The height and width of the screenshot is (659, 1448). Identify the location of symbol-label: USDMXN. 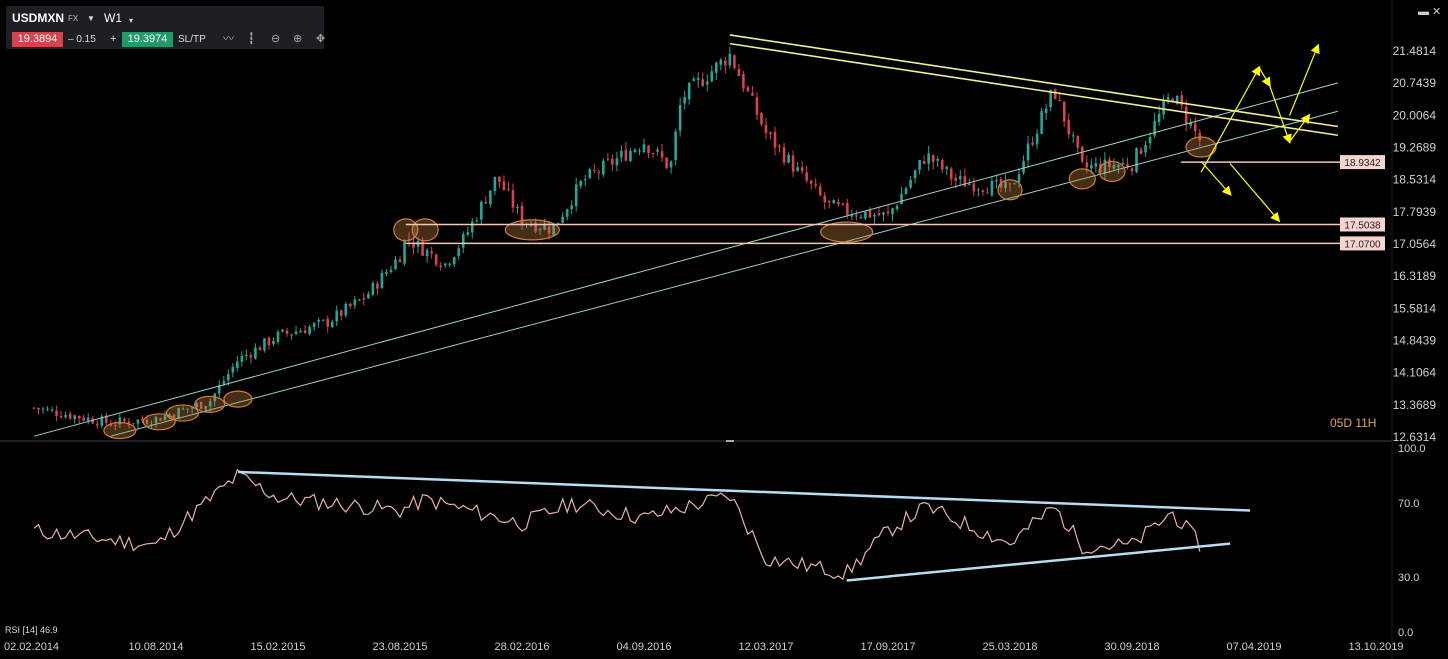
(38, 18).